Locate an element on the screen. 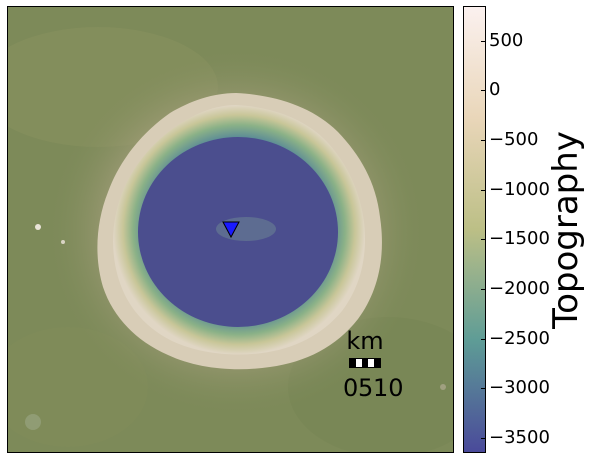  colorbar-tick-label: 0 is located at coordinates (495, 90).